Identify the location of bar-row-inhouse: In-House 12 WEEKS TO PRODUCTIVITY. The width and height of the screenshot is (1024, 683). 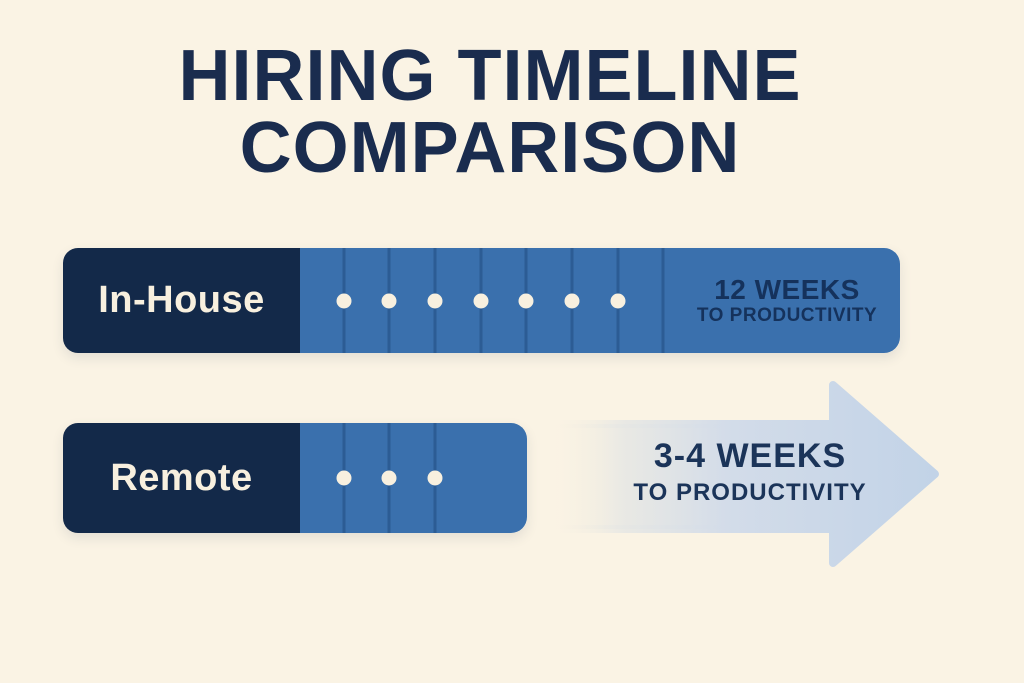
(481, 300).